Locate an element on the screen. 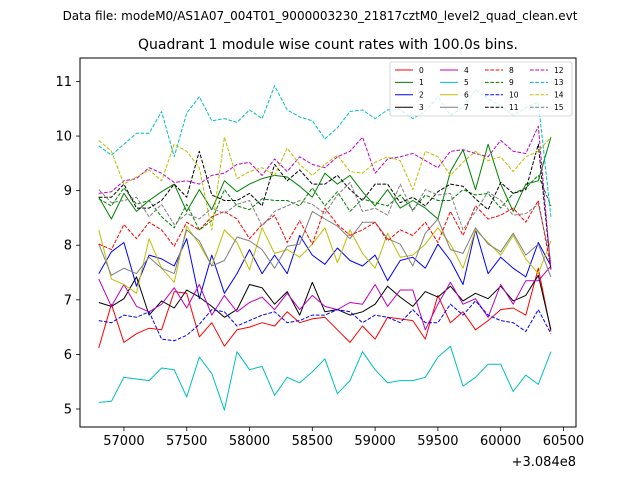 The image size is (640, 484). x-tick-label: 60500 is located at coordinates (563, 441).